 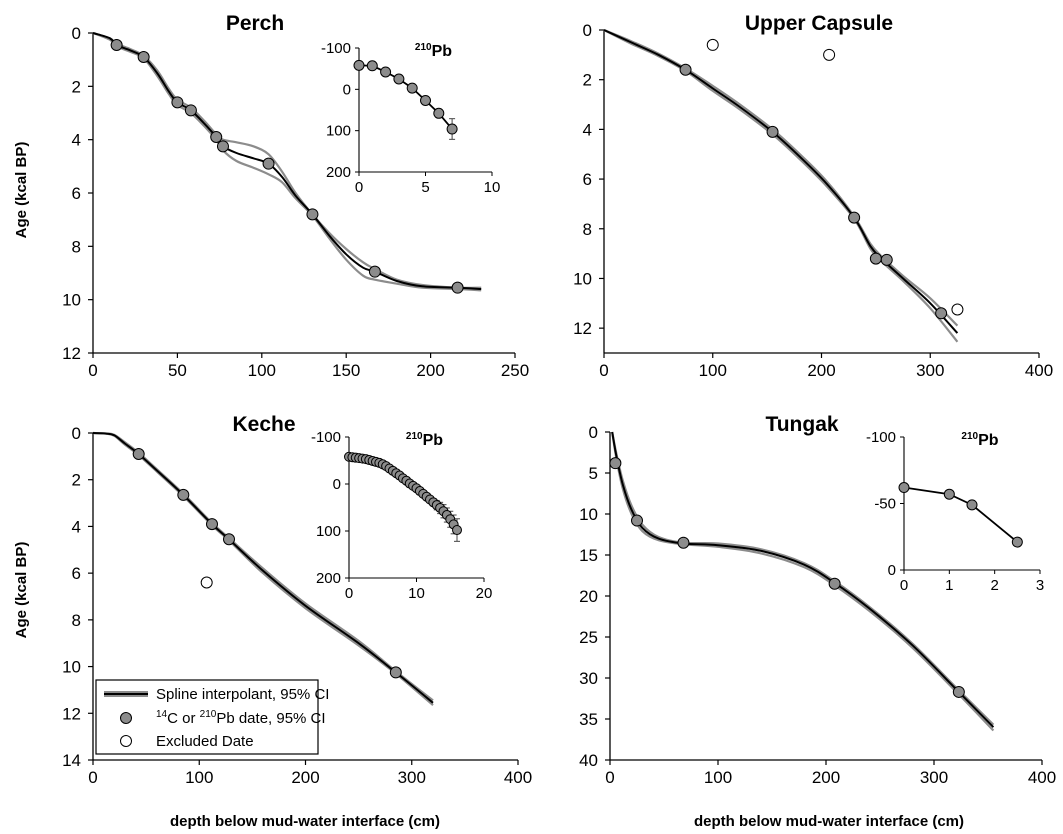 I want to click on legend-date-label: 14C or 210Pb date, 95% CI, so click(x=241, y=718).